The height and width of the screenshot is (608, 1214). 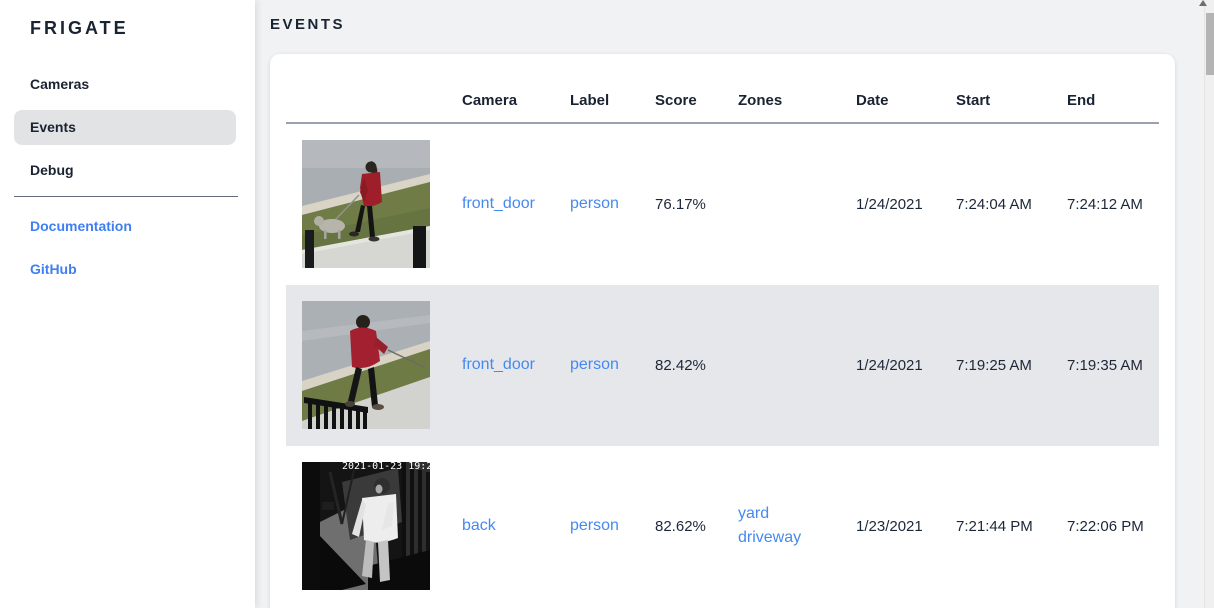 What do you see at coordinates (1105, 526) in the screenshot?
I see `end-value: 7:22:06 PM` at bounding box center [1105, 526].